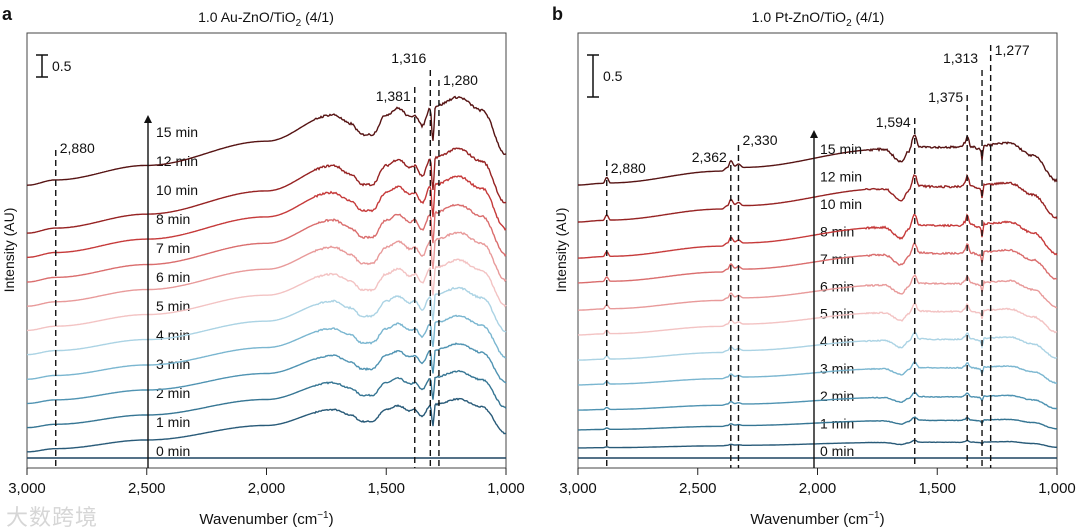  I want to click on series-label: 8 min, so click(173, 219).